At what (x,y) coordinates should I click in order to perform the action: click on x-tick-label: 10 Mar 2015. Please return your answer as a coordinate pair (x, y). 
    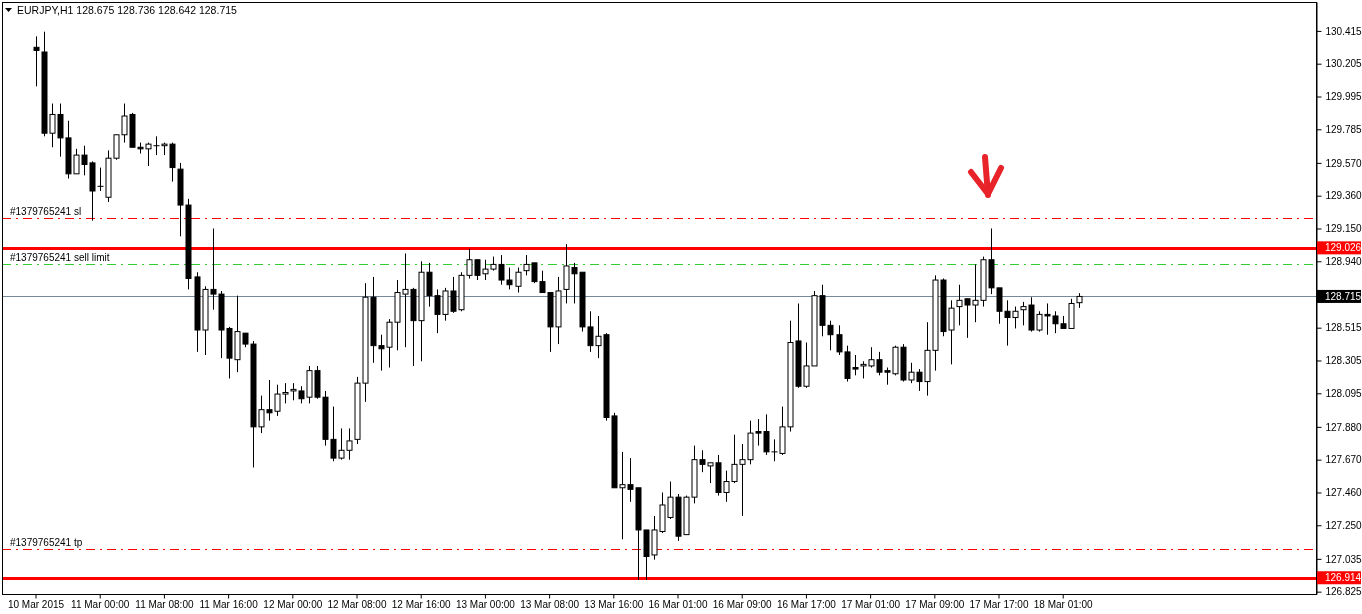
    Looking at the image, I should click on (36, 604).